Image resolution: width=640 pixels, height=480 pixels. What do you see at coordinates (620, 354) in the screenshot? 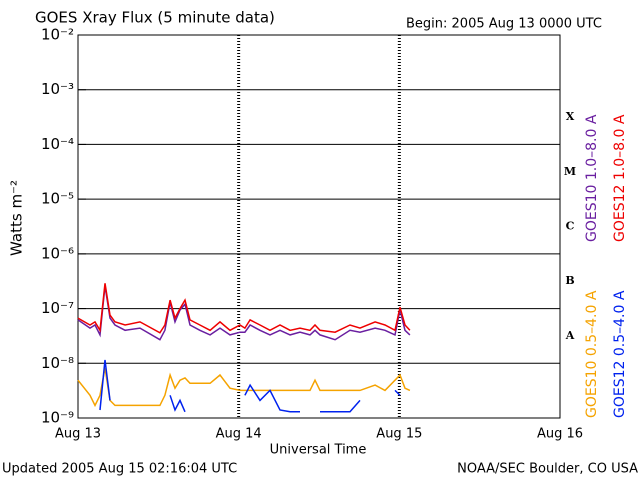
I see `legend-entry: GOES12 0.5–4.0 A` at bounding box center [620, 354].